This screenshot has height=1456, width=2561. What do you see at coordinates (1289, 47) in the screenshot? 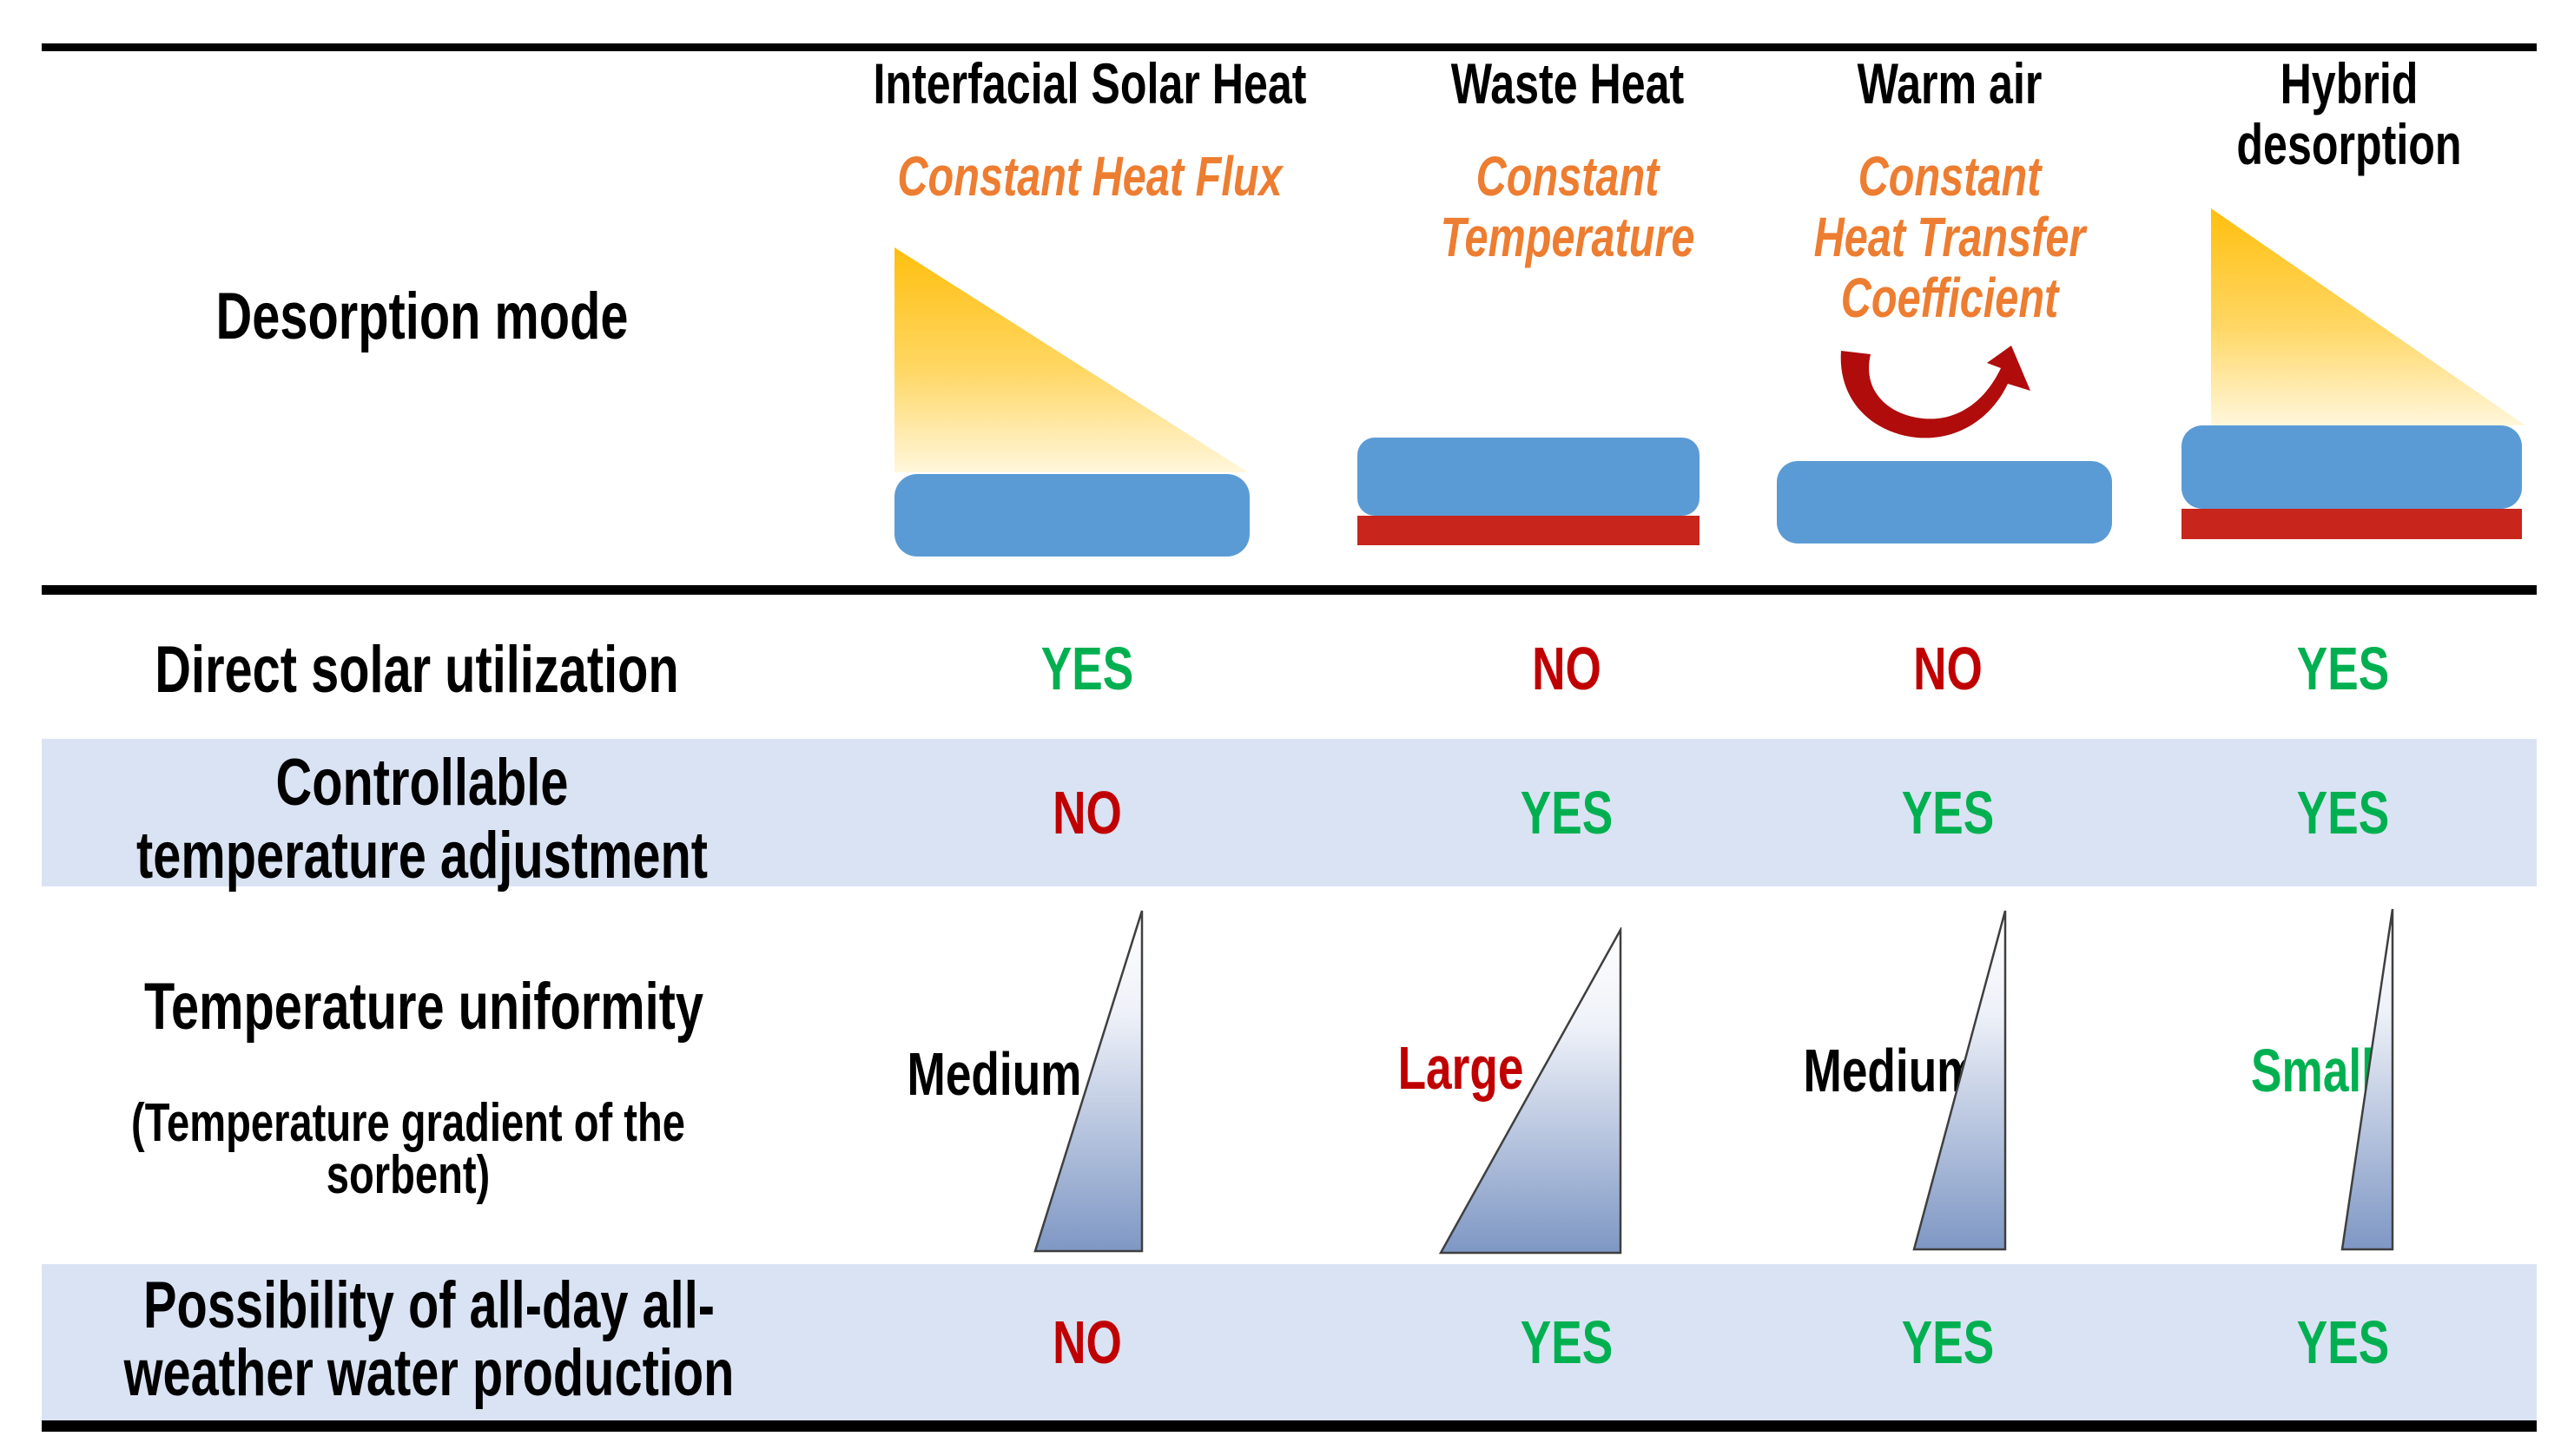
I see `top-border-line` at bounding box center [1289, 47].